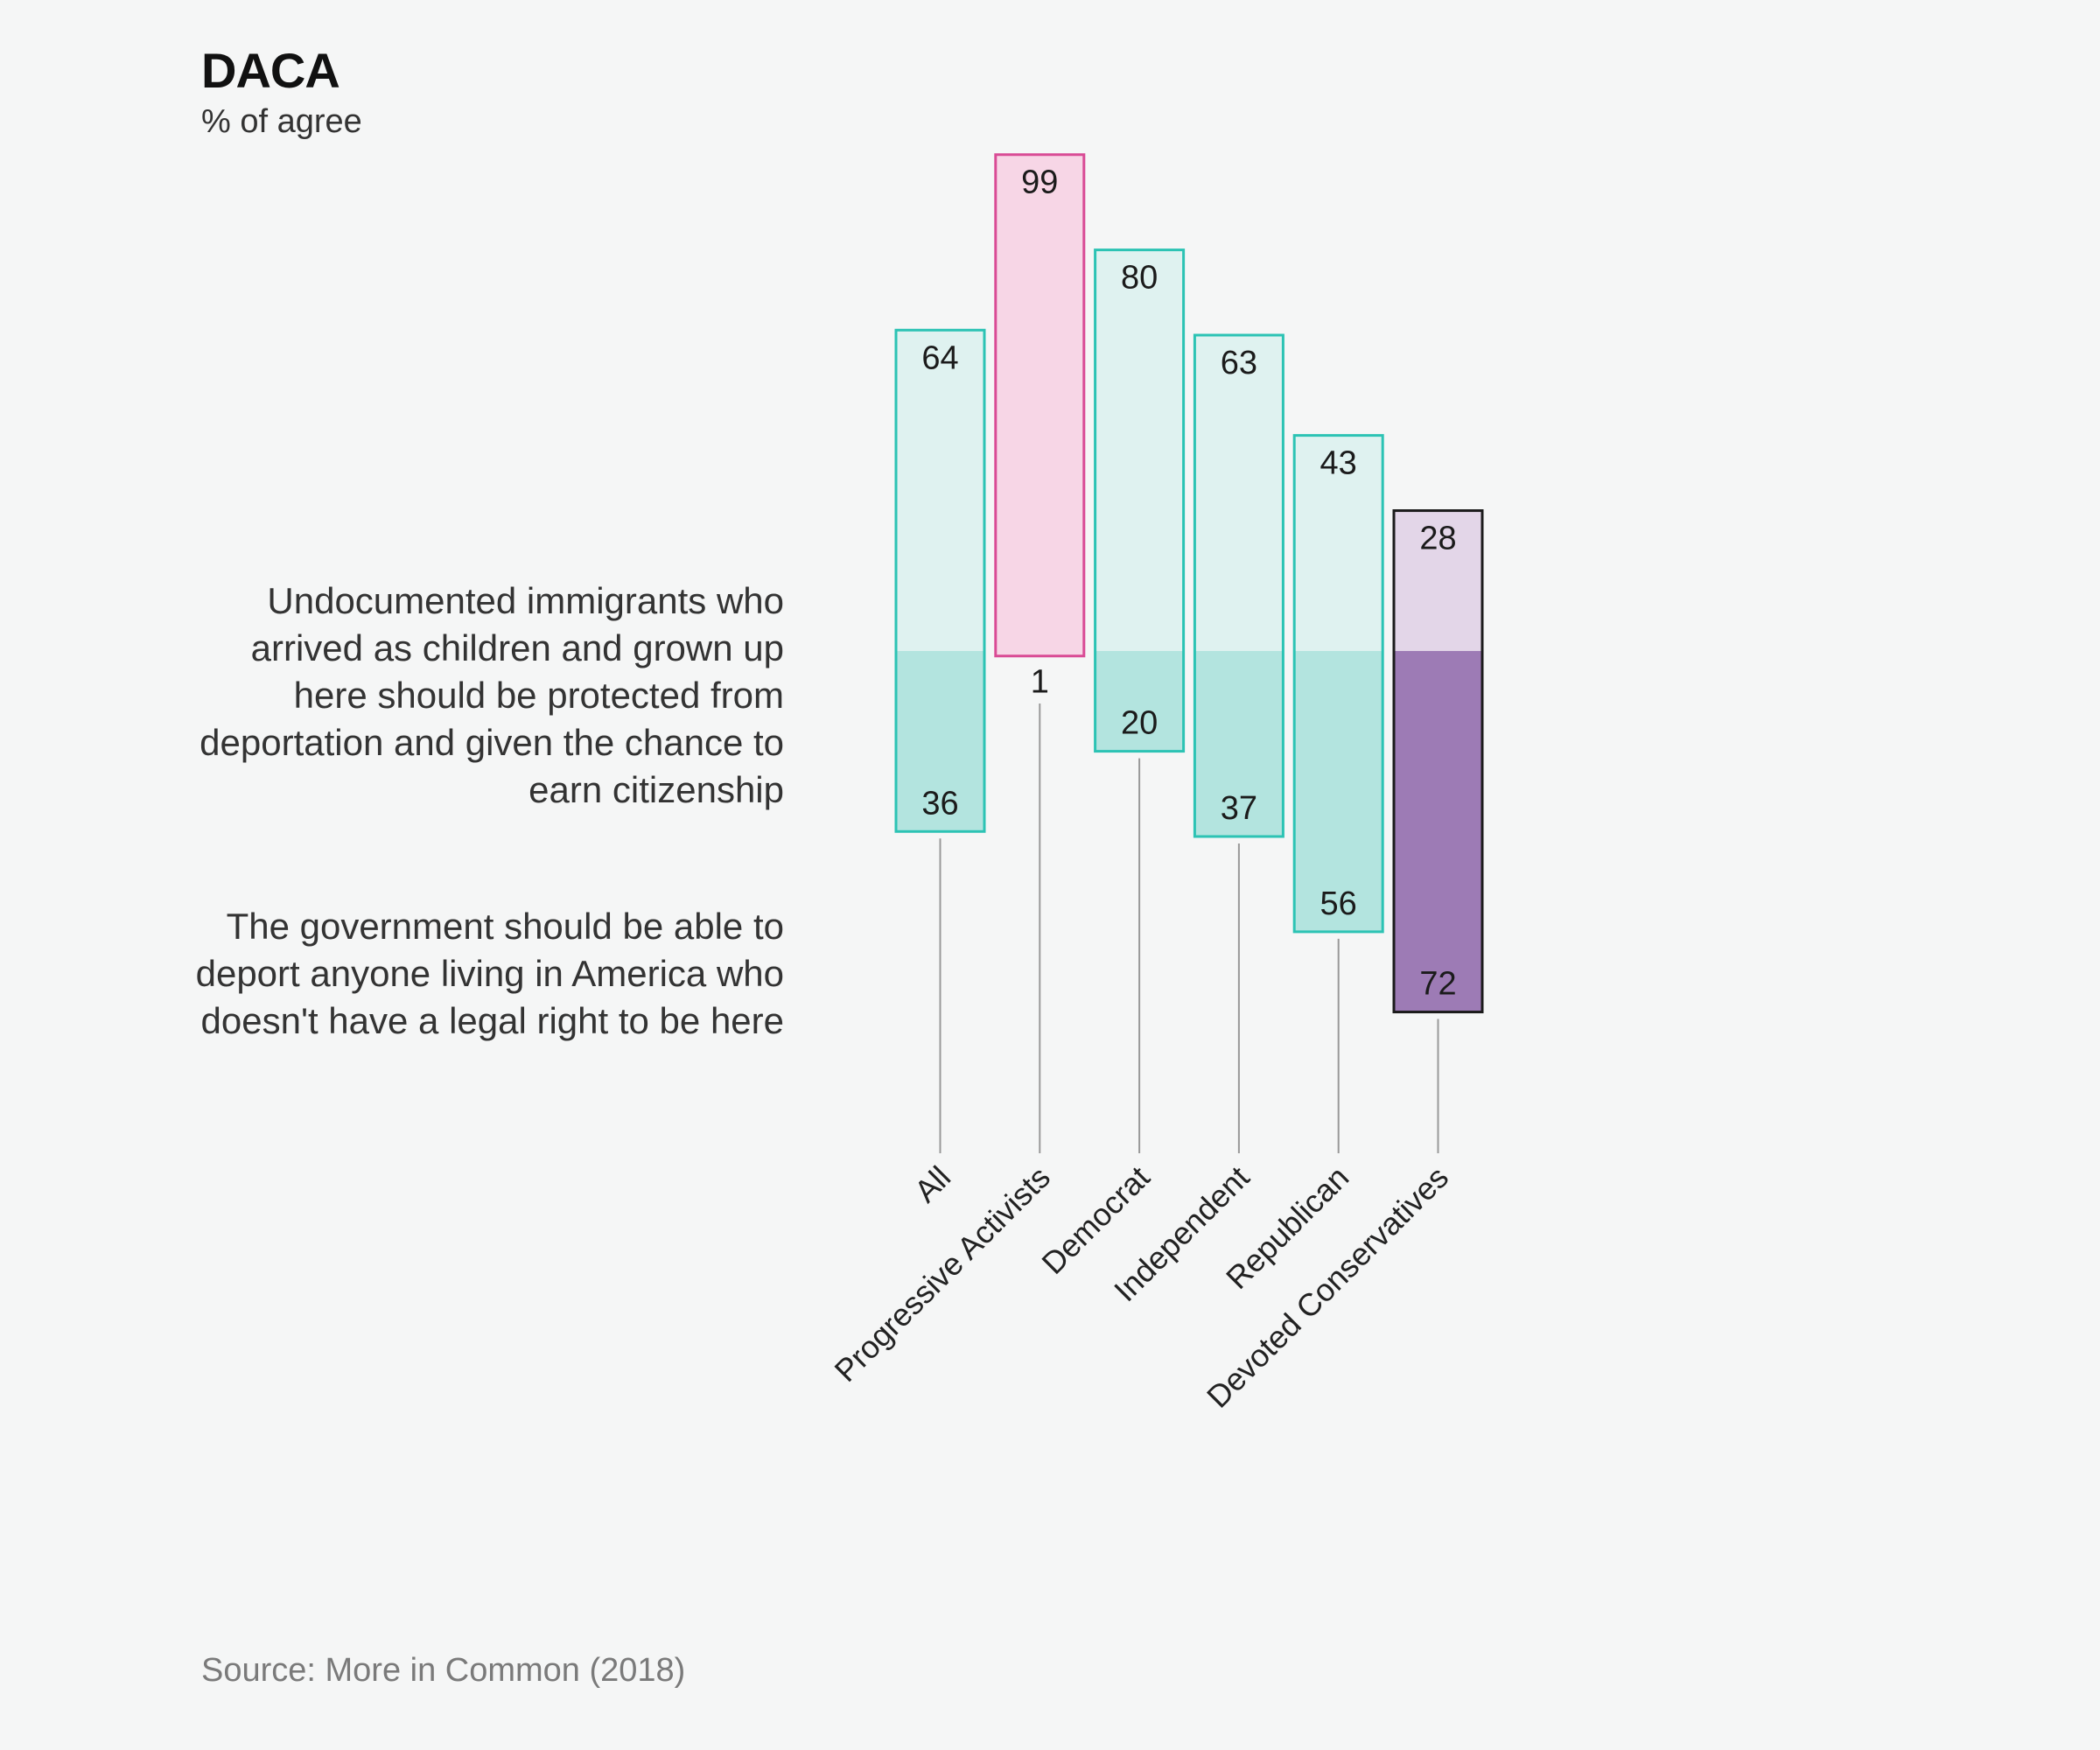 The width and height of the screenshot is (2100, 1750). I want to click on data-label-agree: 99, so click(1039, 182).